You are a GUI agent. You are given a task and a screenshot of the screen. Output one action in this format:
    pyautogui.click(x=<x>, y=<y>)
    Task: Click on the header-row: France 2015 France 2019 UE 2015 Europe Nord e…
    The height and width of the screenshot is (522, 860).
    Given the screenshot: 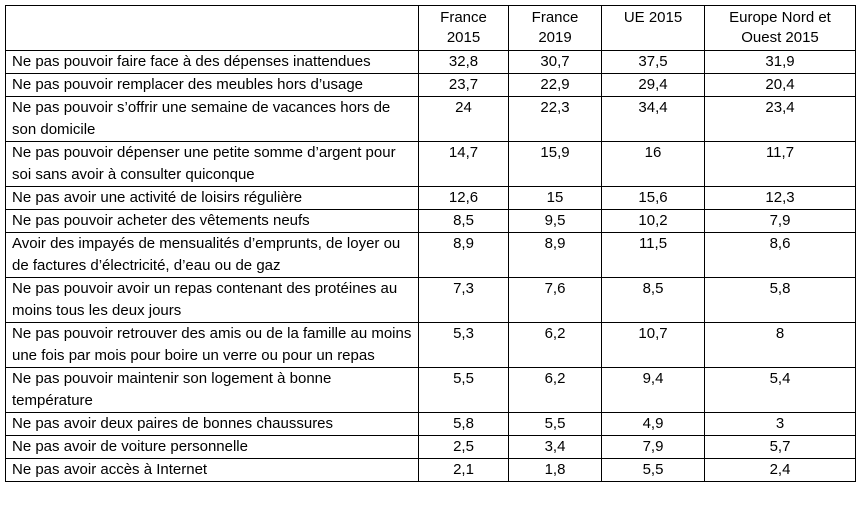 What is the action you would take?
    pyautogui.click(x=430, y=28)
    